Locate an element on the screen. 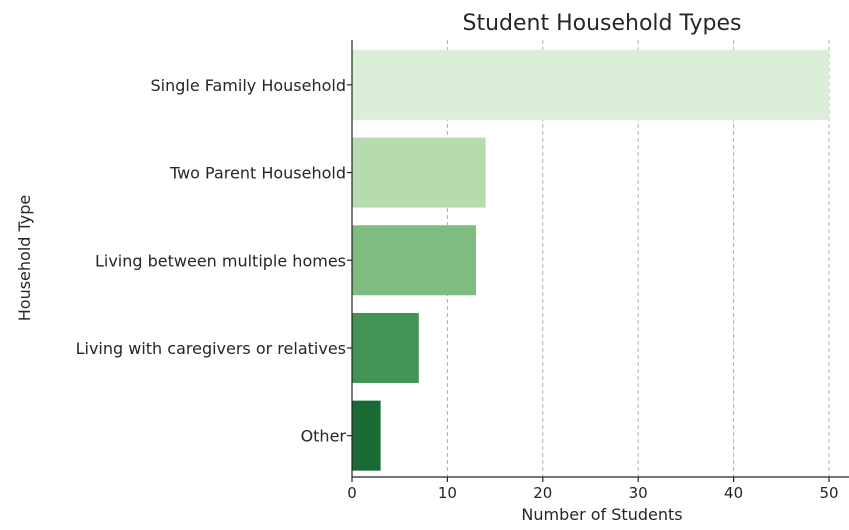 The width and height of the screenshot is (849, 530). bar-two-parent-household is located at coordinates (419, 172).